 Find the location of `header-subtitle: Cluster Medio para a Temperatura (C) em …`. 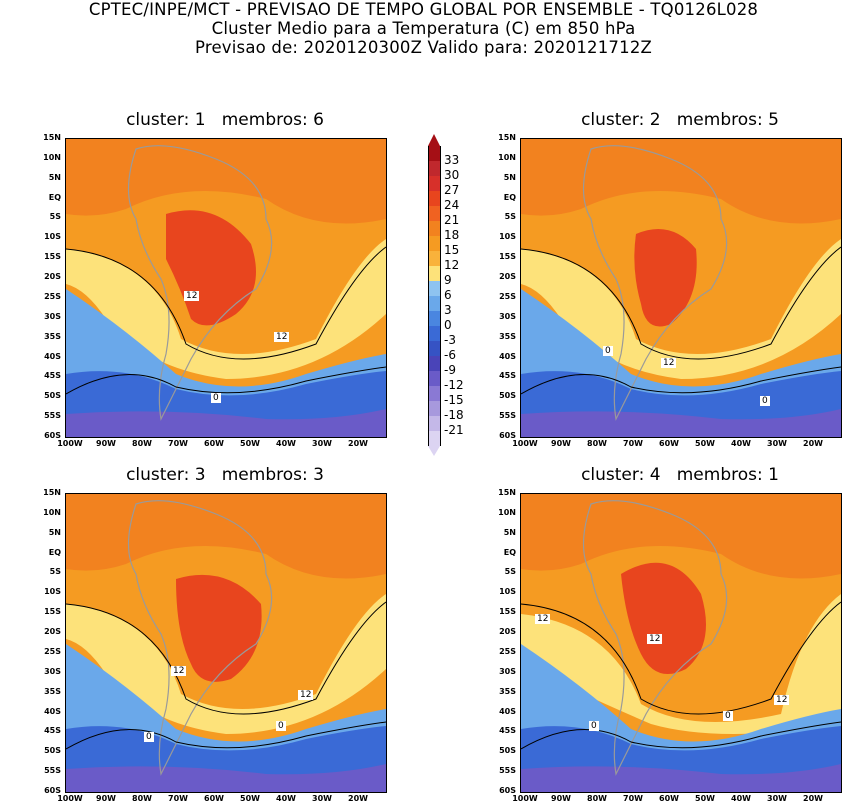

header-subtitle: Cluster Medio para a Temperatura (C) em … is located at coordinates (423, 28).